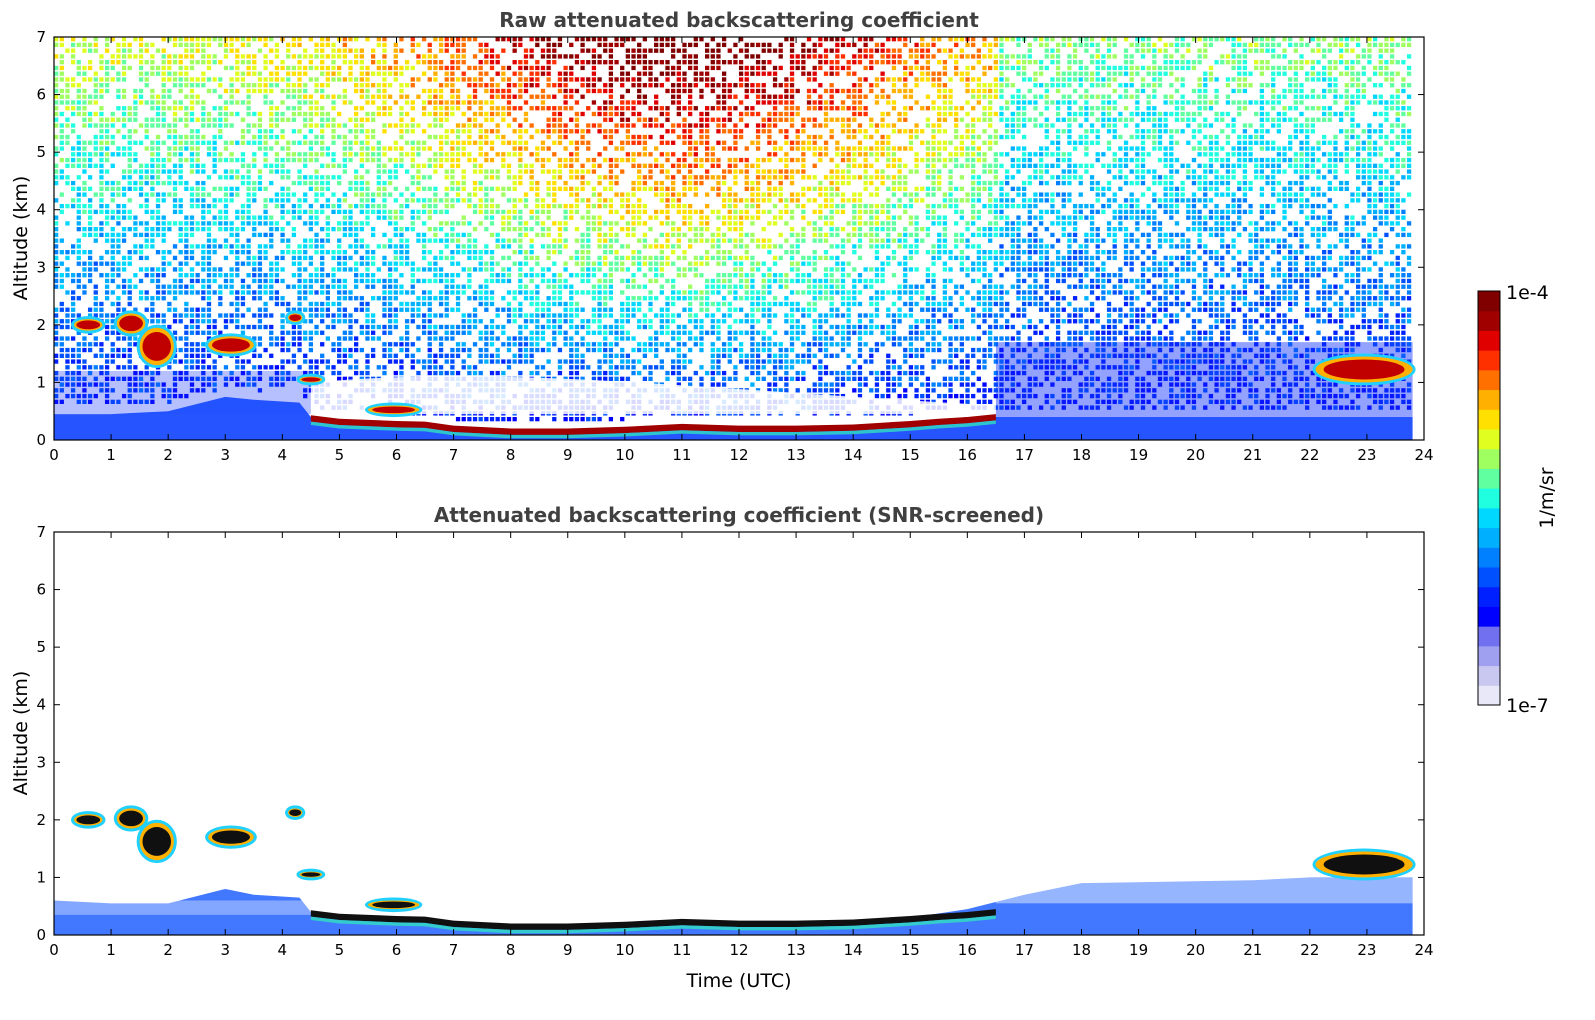 This screenshot has width=1595, height=1020. What do you see at coordinates (1138, 950) in the screenshot?
I see `x-tick-label: 19` at bounding box center [1138, 950].